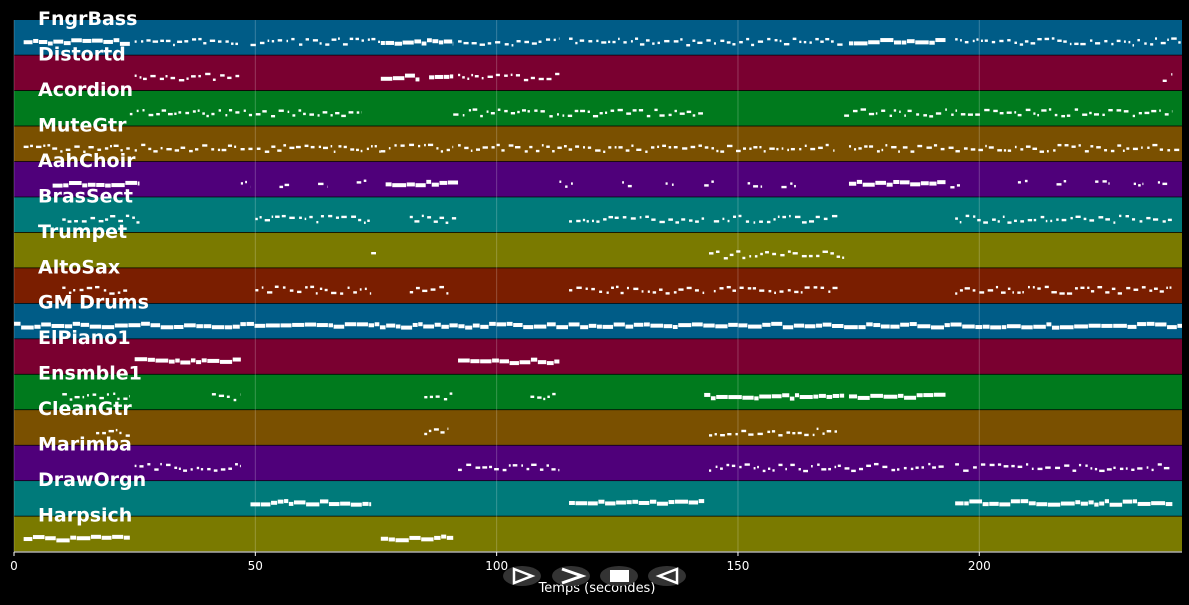 The height and width of the screenshot is (605, 1189). What do you see at coordinates (667, 576) in the screenshot?
I see `back-button` at bounding box center [667, 576].